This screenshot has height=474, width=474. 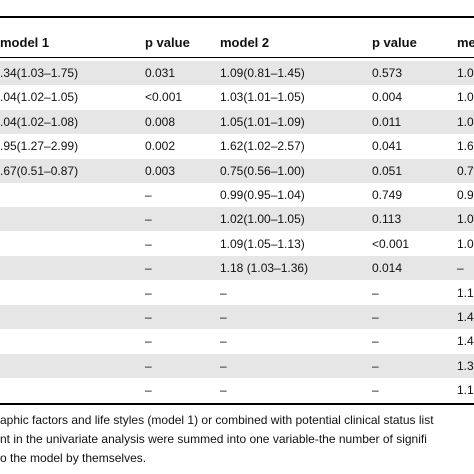 I want to click on table-row: – 1.02(1.00–1.05) 0.113 1.0, so click(x=237, y=219).